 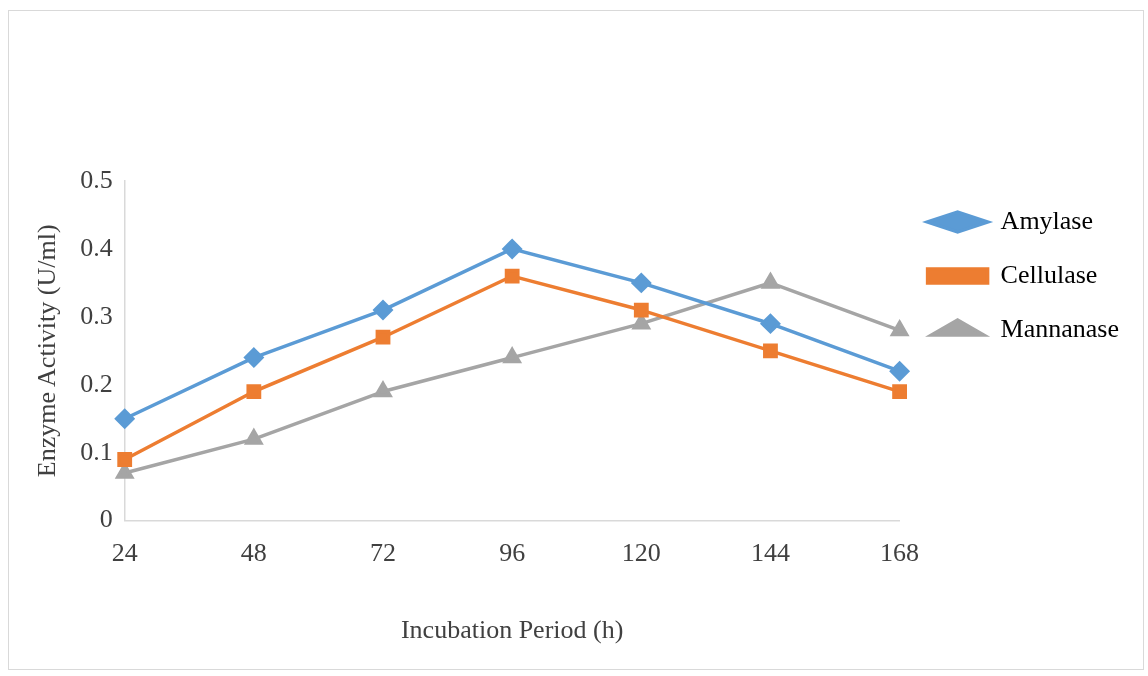 I want to click on x-tick-label: 120, so click(x=641, y=553).